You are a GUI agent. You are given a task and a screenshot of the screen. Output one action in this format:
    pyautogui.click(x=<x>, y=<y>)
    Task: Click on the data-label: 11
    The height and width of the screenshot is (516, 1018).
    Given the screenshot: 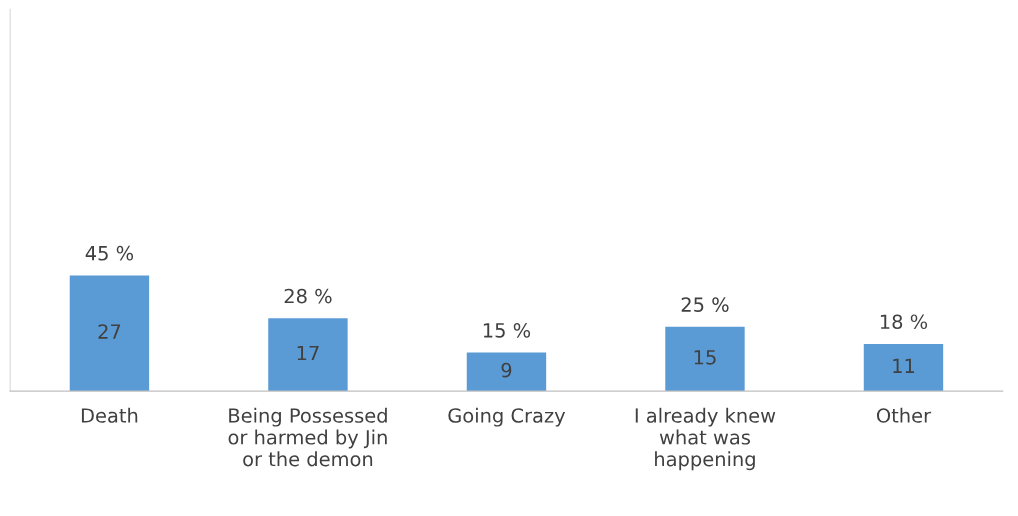 What is the action you would take?
    pyautogui.click(x=904, y=365)
    